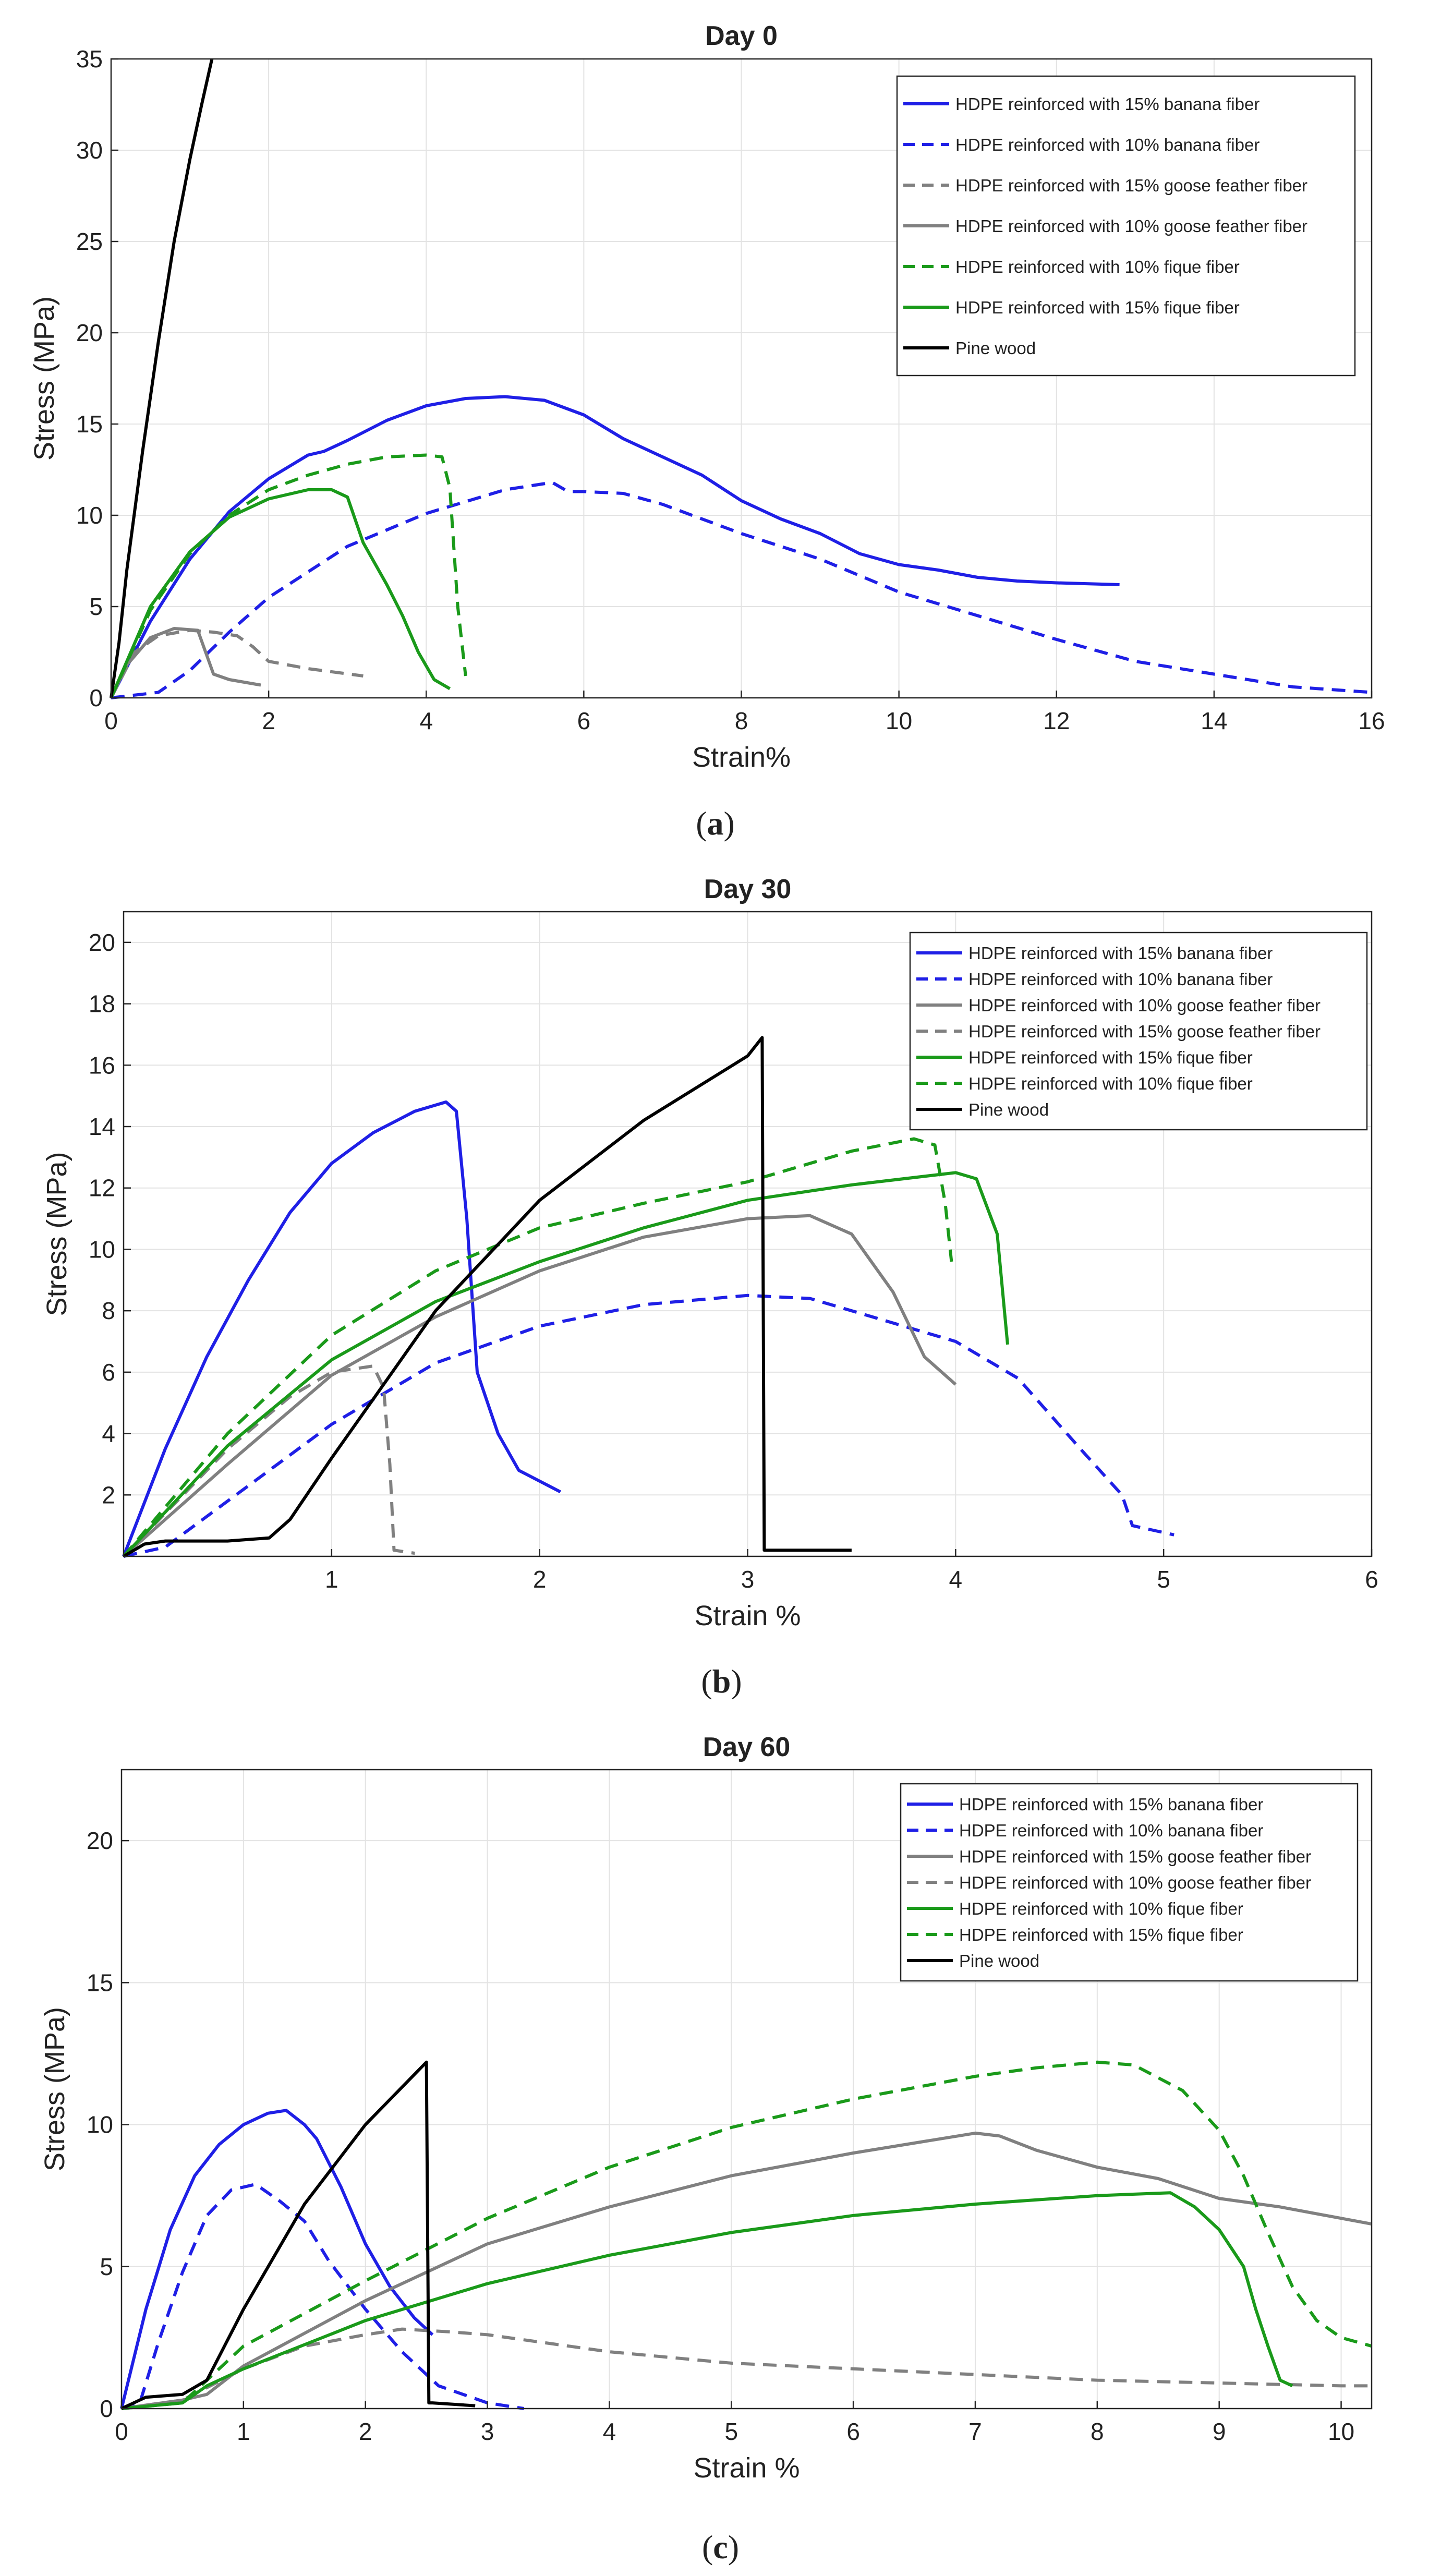 This screenshot has width=1429, height=2576. I want to click on caption-open: (, so click(708, 2547).